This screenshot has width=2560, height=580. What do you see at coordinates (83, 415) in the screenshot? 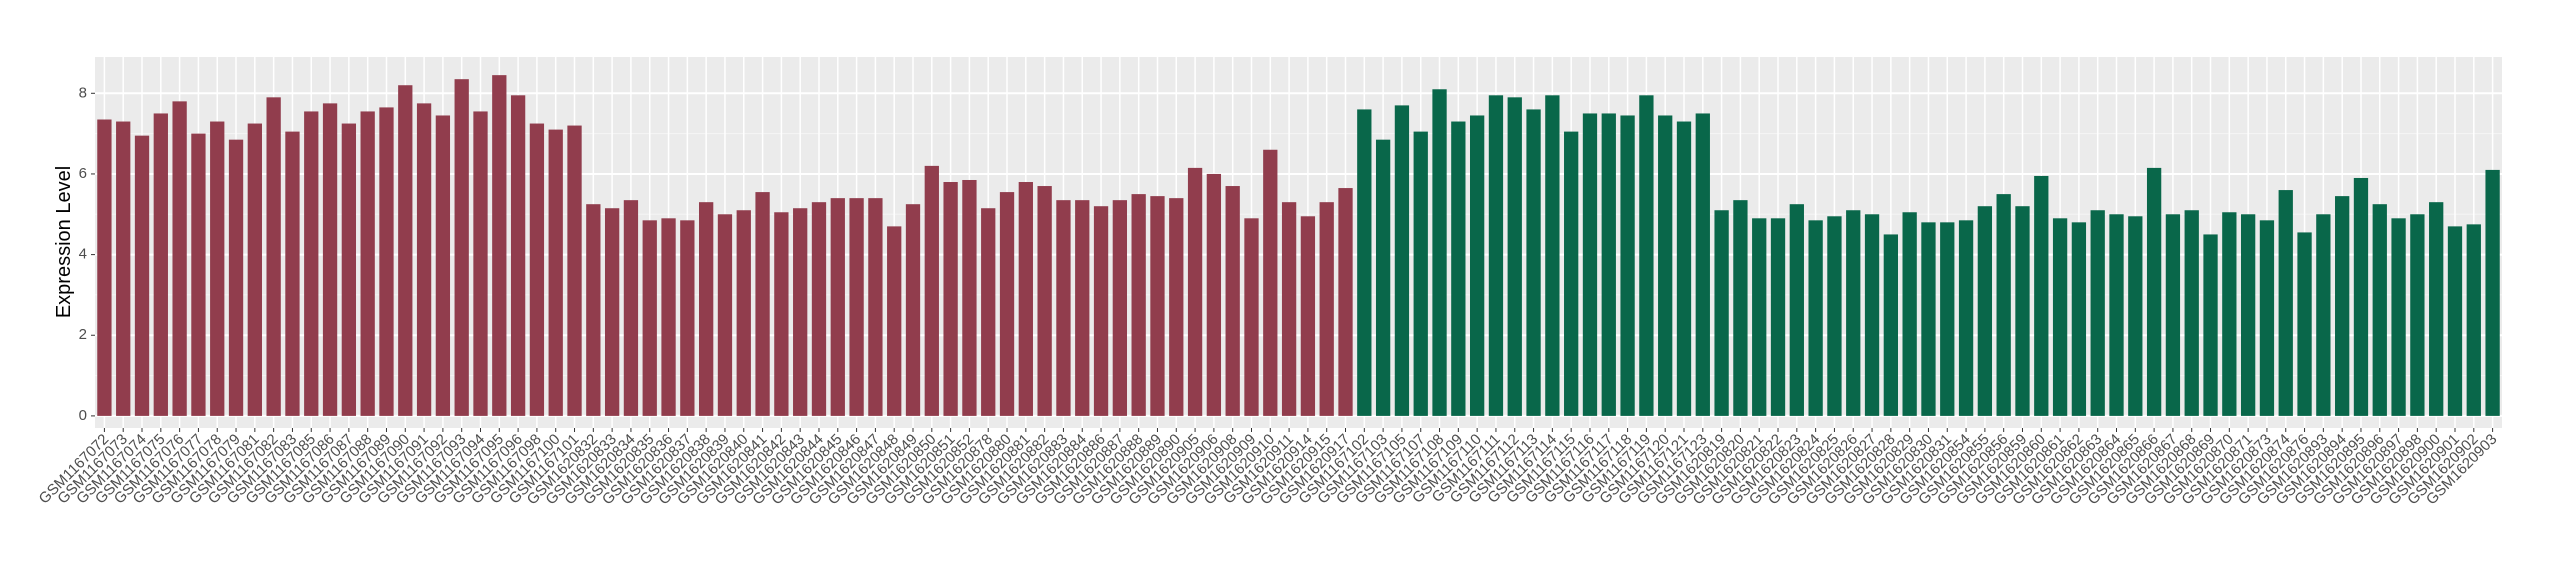
I see `y-tick-label: 0` at bounding box center [83, 415].